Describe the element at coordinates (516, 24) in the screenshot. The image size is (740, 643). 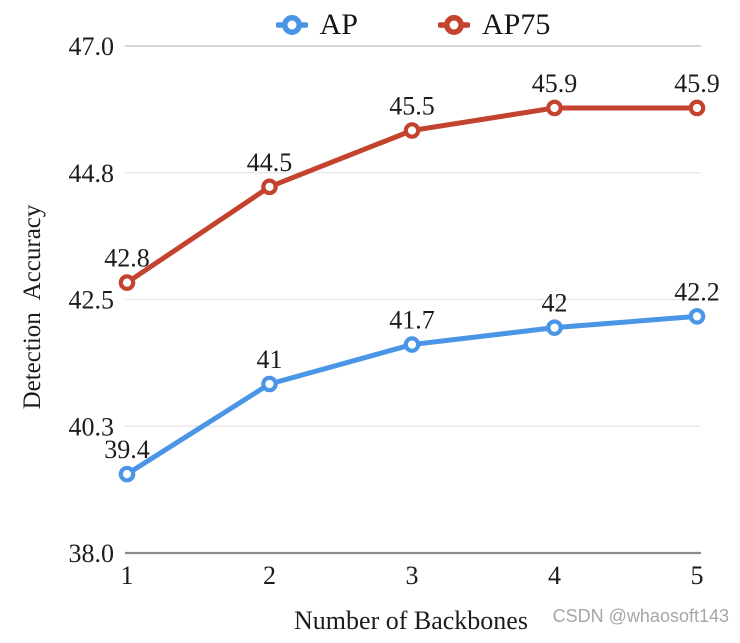
I see `legend-label-ap75: AP75` at that location.